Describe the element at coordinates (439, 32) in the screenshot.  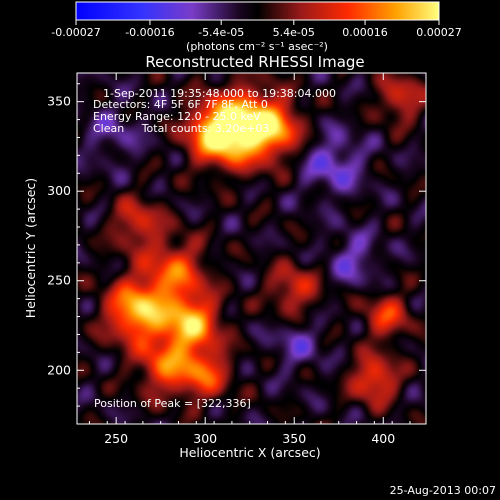
I see `colorbar-tick-label: 0.00027` at that location.